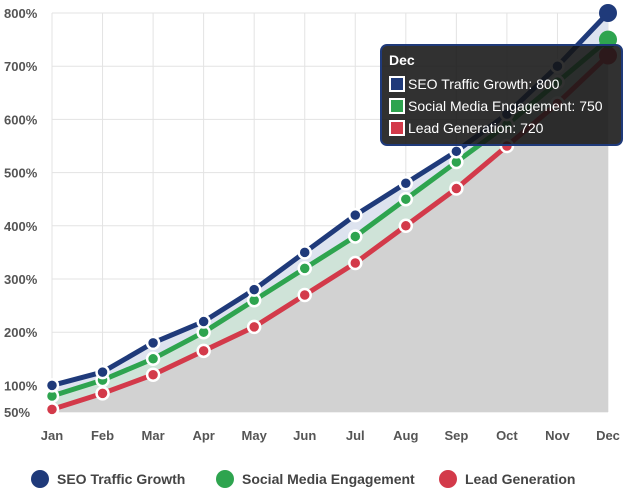 This screenshot has height=500, width=625. Describe the element at coordinates (40, 479) in the screenshot. I see `legend-marker-seo-traffic-growth` at that location.